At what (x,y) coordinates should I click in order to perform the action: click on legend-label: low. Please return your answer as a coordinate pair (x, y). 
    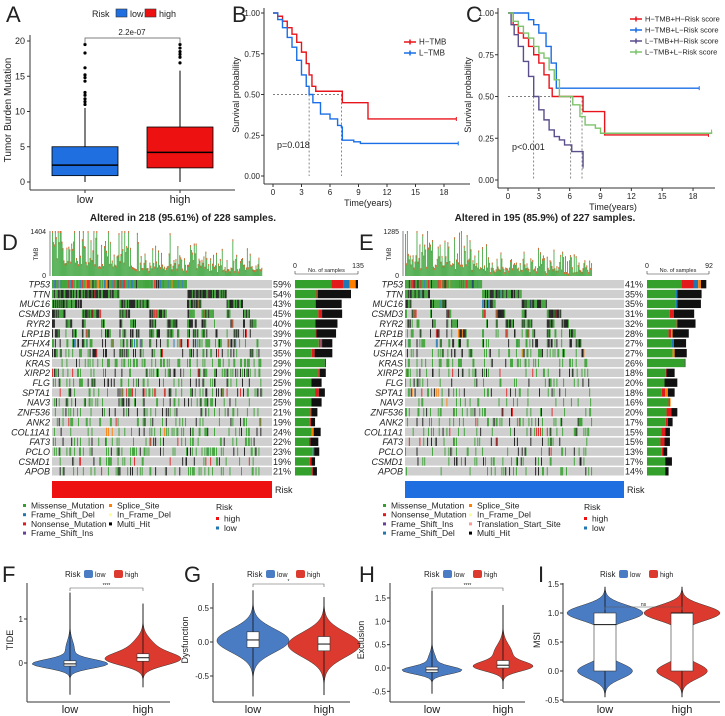
    Looking at the image, I should click on (599, 528).